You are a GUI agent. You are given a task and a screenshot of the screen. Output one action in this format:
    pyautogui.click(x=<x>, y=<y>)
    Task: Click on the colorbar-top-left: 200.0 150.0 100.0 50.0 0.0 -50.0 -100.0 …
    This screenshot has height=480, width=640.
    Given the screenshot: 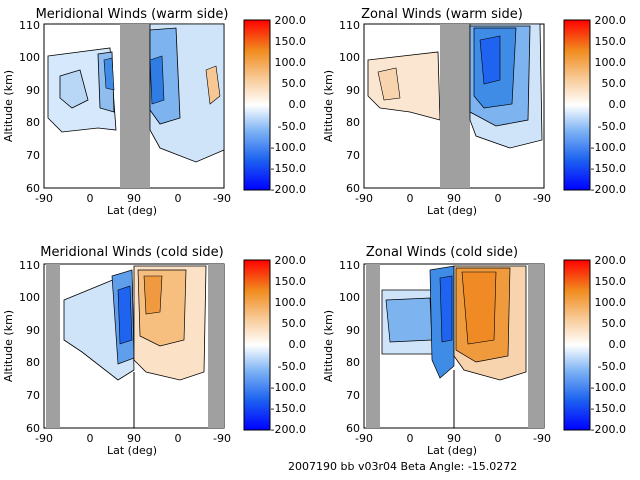 What is the action you would take?
    pyautogui.click(x=275, y=105)
    